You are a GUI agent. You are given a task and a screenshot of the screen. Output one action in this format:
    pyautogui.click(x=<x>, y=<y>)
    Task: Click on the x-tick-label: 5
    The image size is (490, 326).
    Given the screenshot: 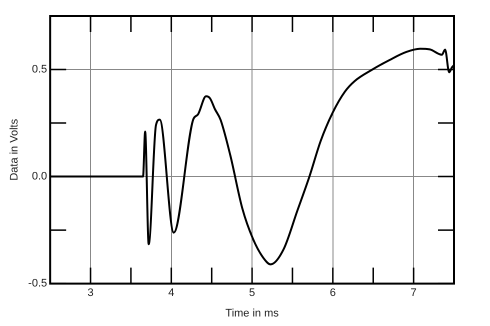 What is the action you would take?
    pyautogui.click(x=252, y=293)
    